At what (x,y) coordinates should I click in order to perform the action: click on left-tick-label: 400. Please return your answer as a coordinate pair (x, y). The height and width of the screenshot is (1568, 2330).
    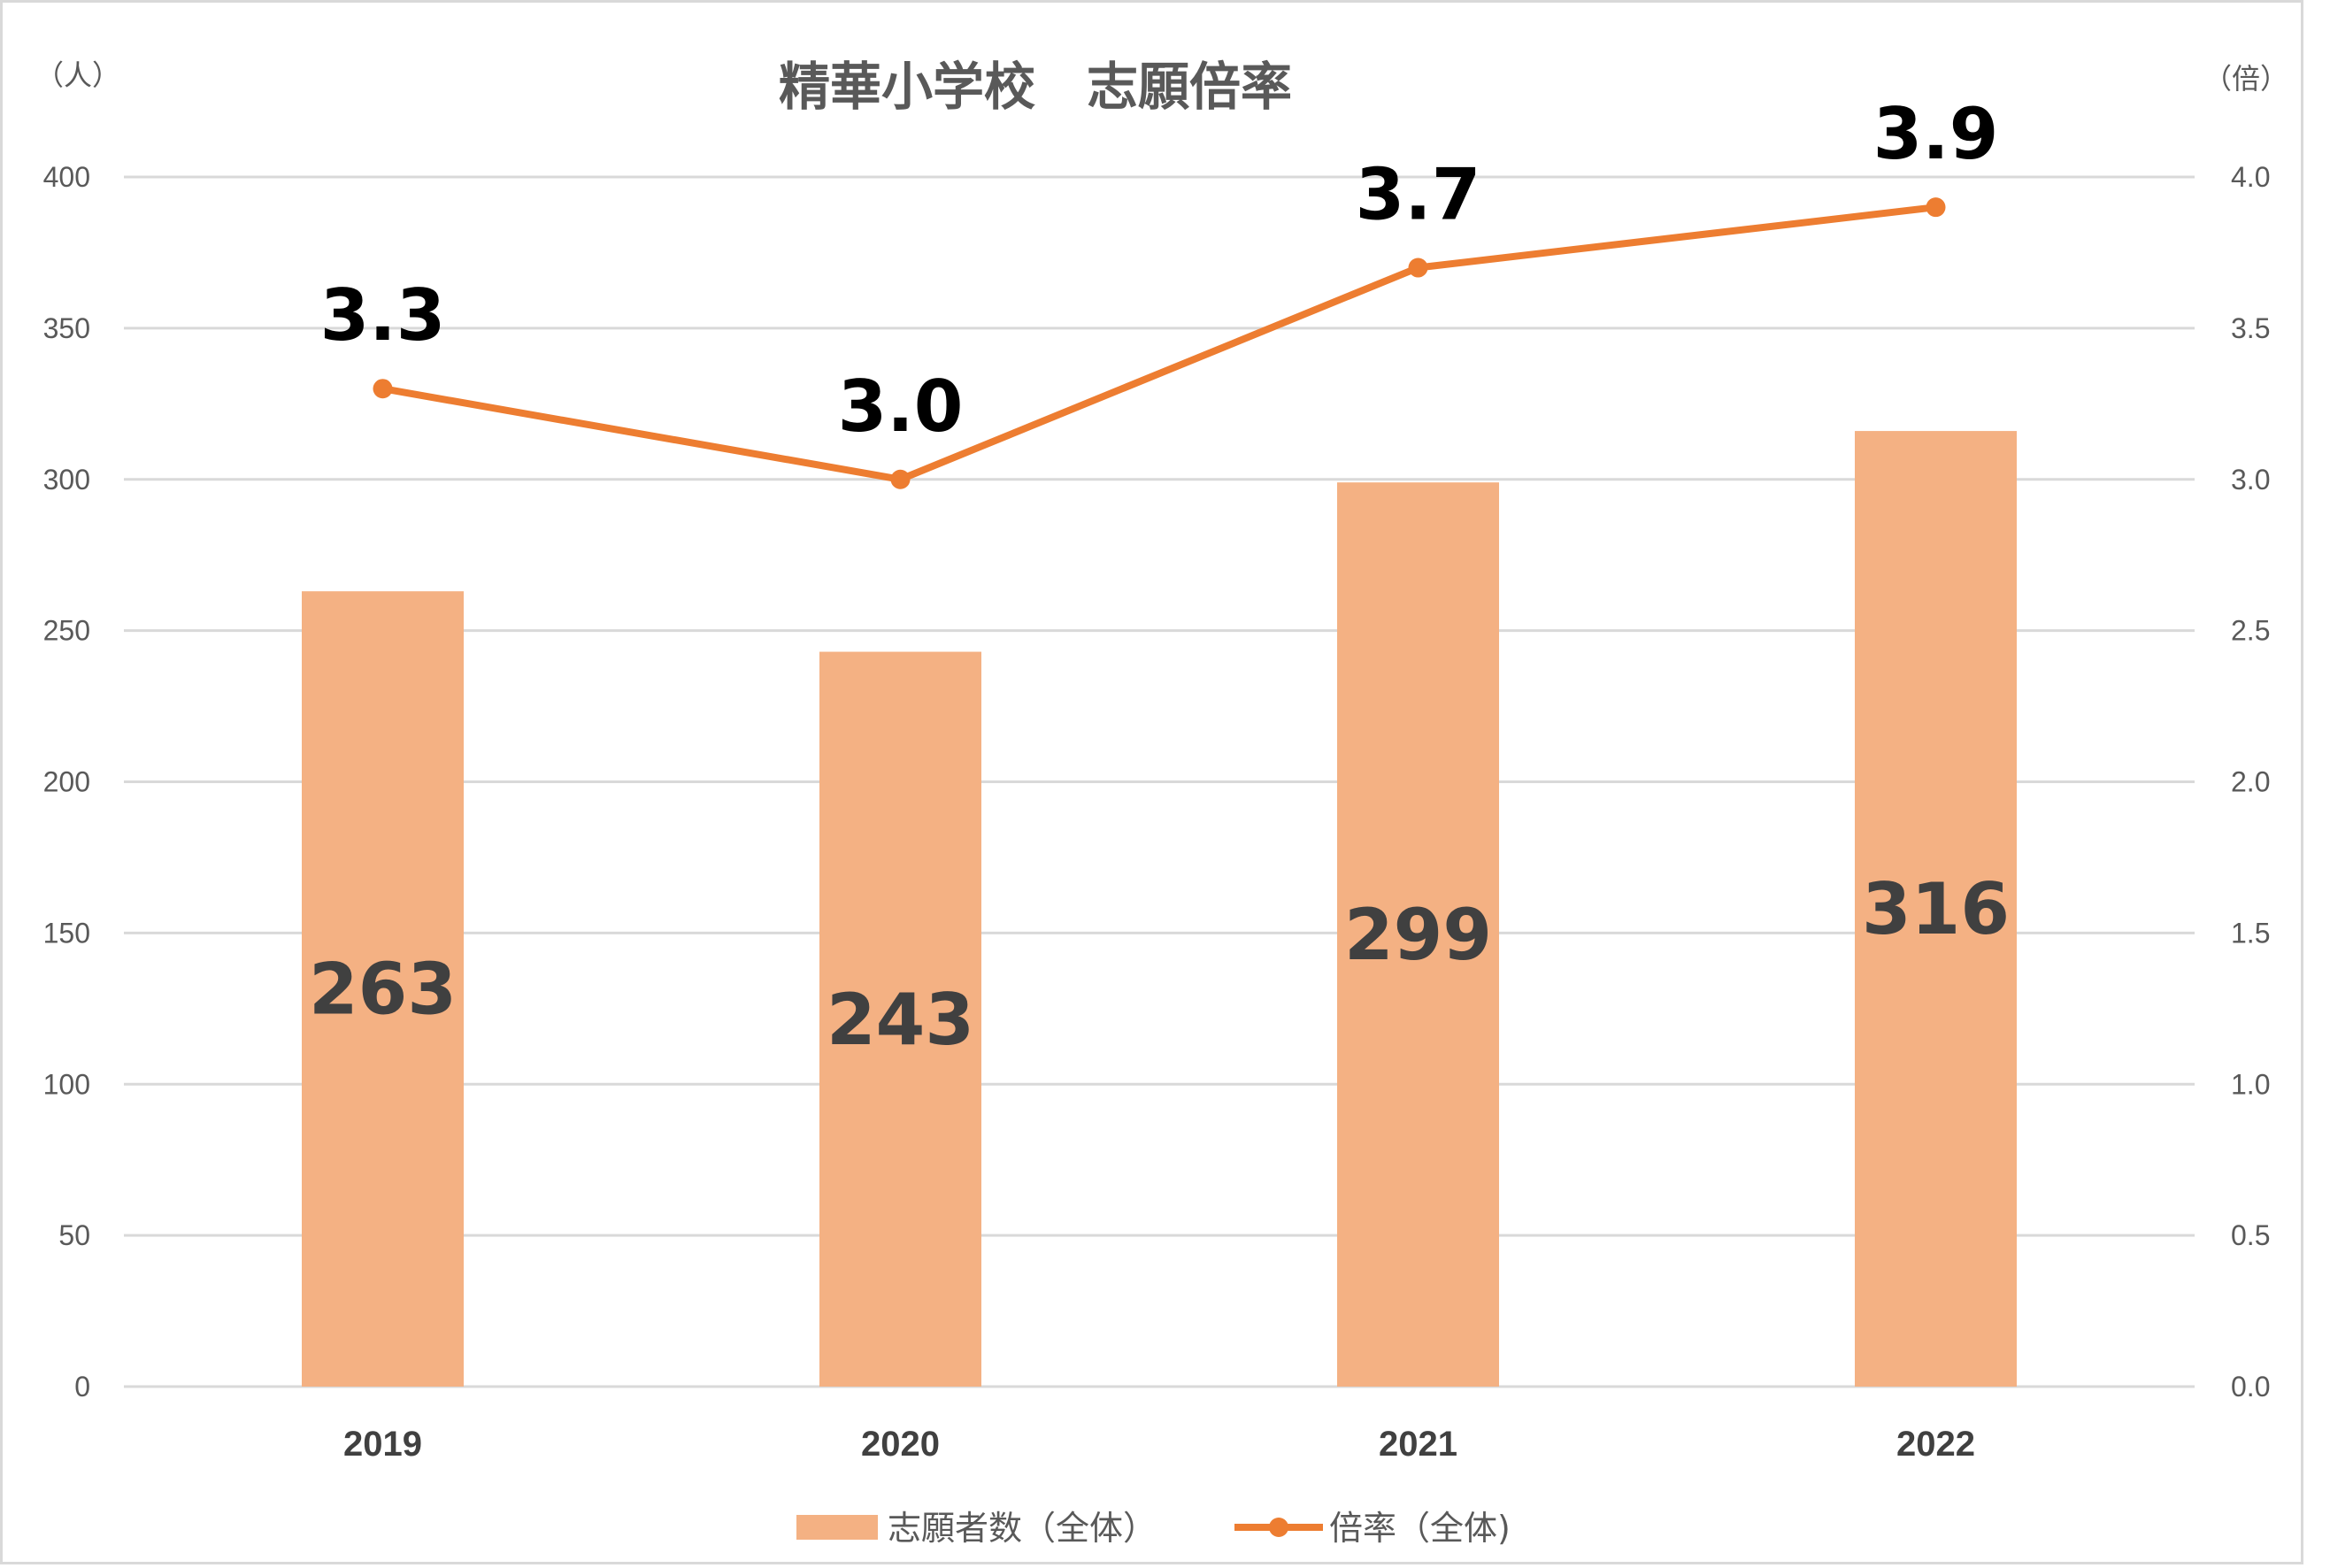
    Looking at the image, I should click on (66, 177).